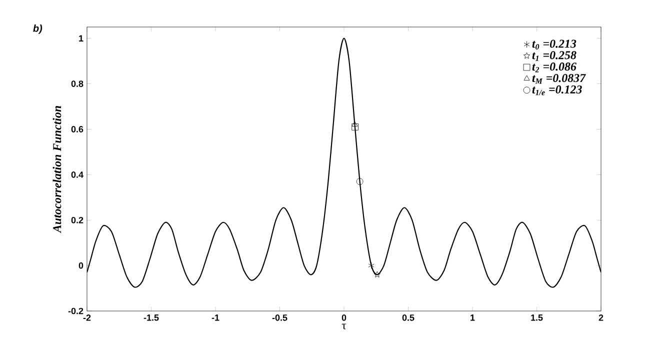  Describe the element at coordinates (37, 29) in the screenshot. I see `chart-title: b)` at that location.